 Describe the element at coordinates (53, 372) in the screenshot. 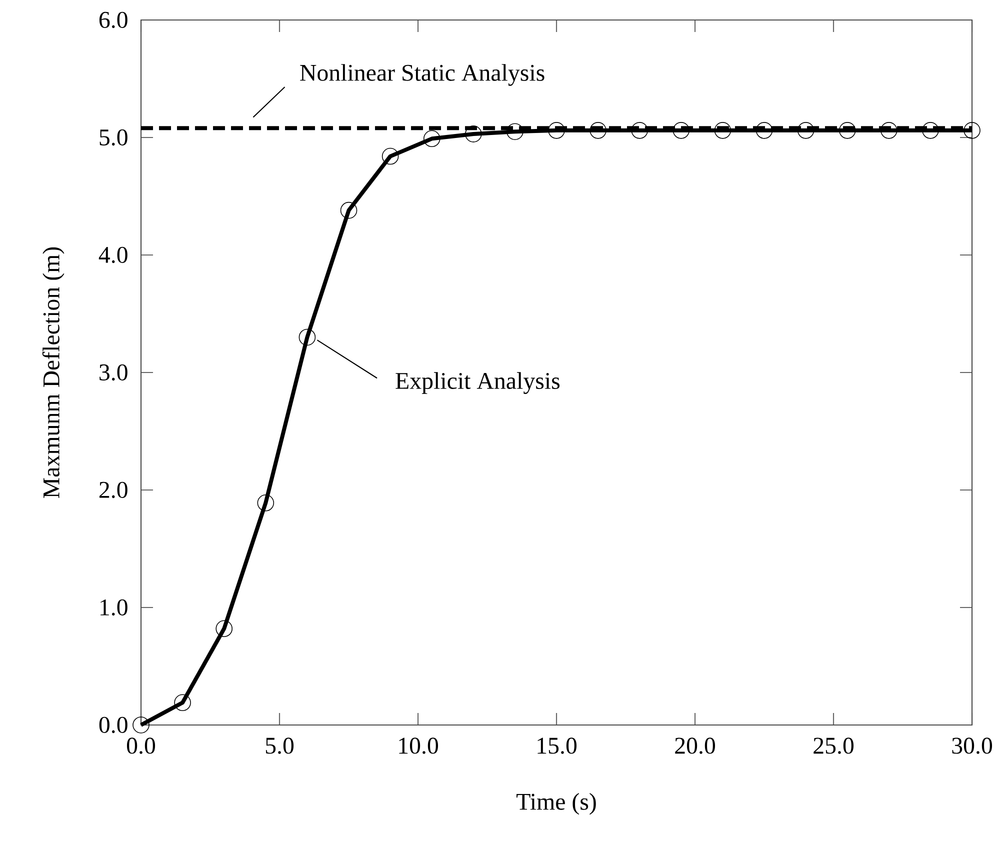

I see `y-axis-title: Maxmunm Deflection (m)` at that location.